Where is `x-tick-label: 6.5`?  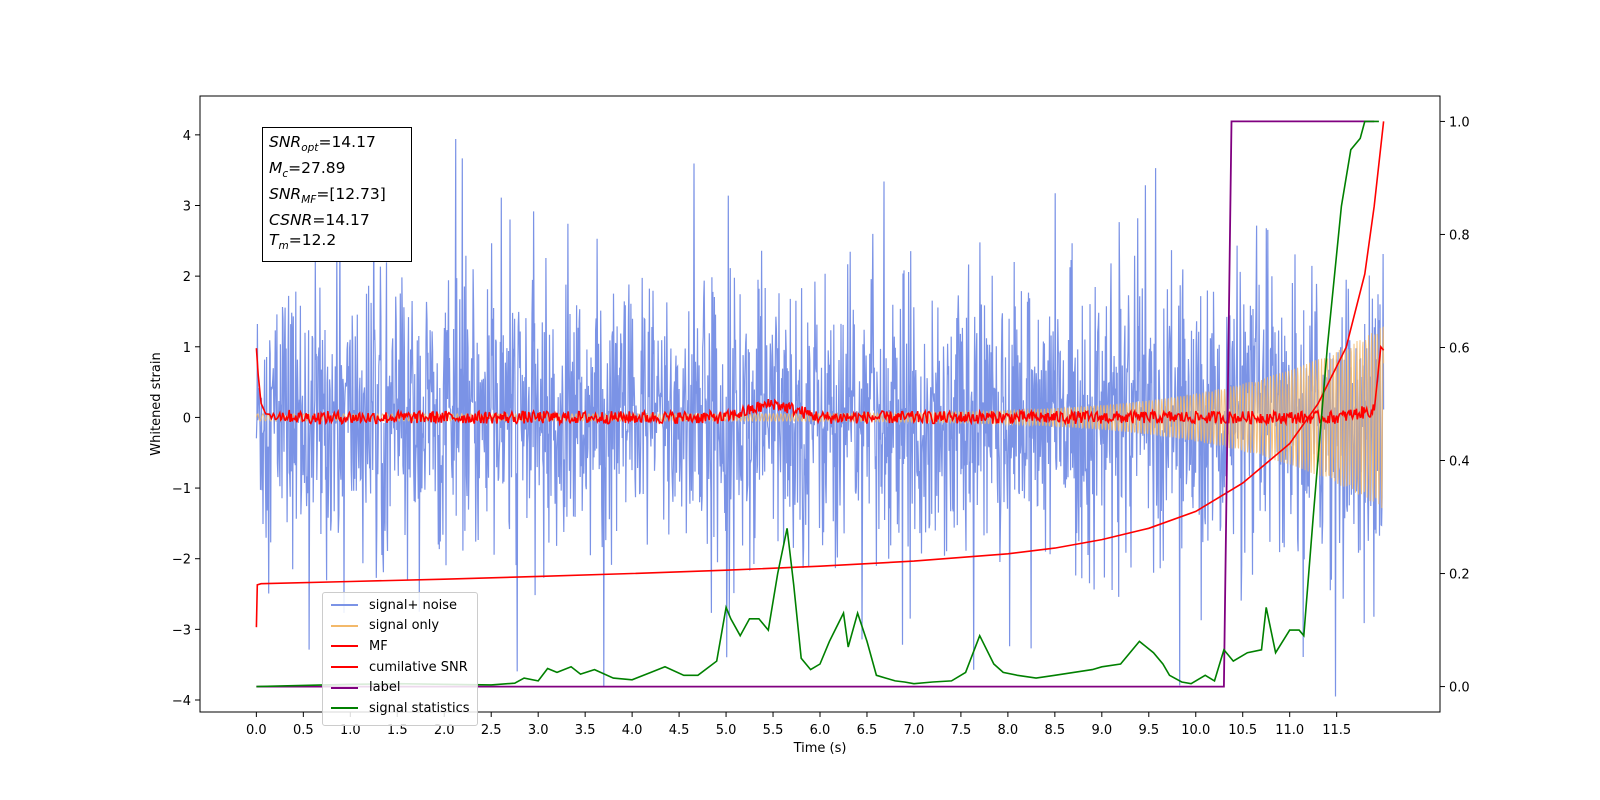 x-tick-label: 6.5 is located at coordinates (867, 730).